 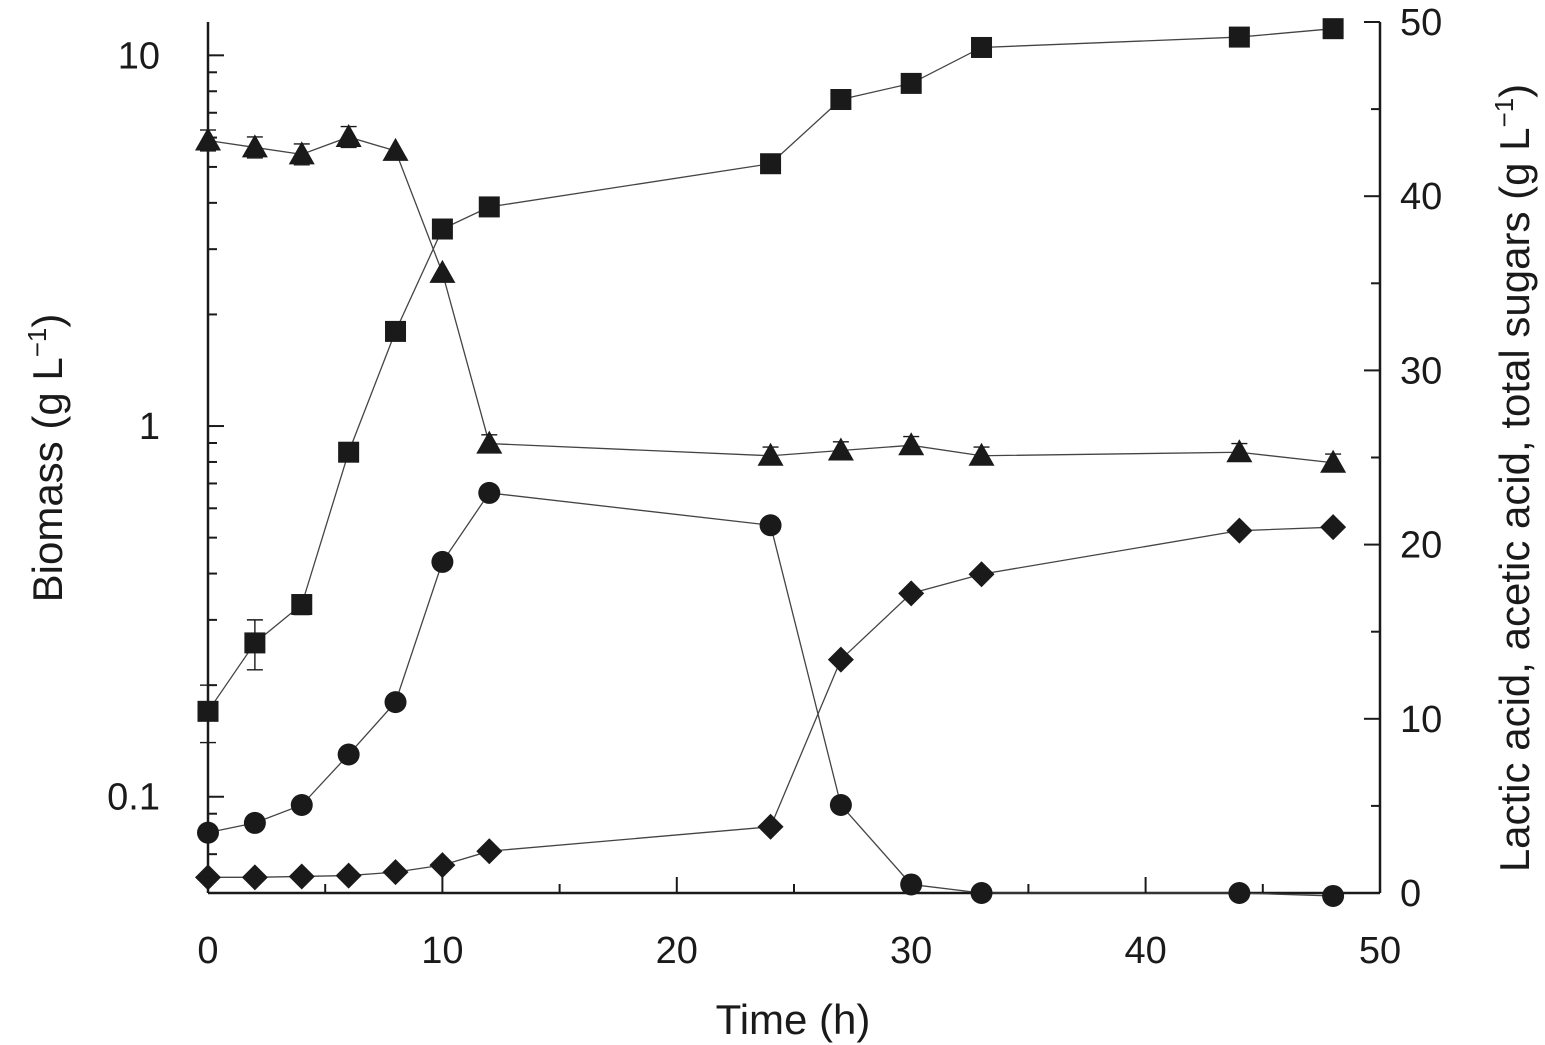 I want to click on left-axis-title-close: ), so click(x=47, y=321).